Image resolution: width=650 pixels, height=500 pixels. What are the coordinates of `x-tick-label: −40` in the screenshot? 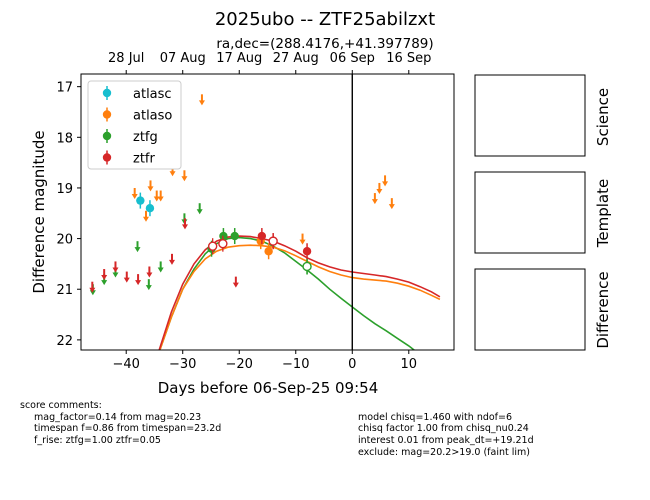 It's located at (125, 364).